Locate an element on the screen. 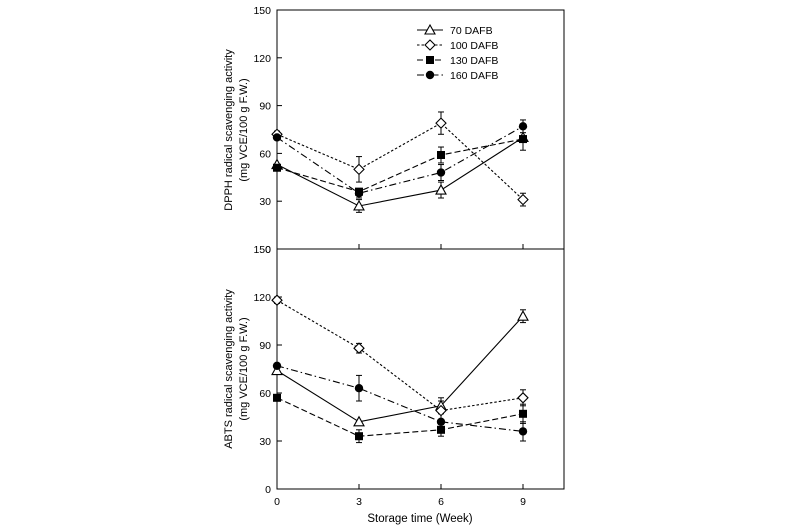 Image resolution: width=800 pixels, height=529 pixels. dpph-ylabel-line1: DPPH radical scavenging activity is located at coordinates (229, 130).